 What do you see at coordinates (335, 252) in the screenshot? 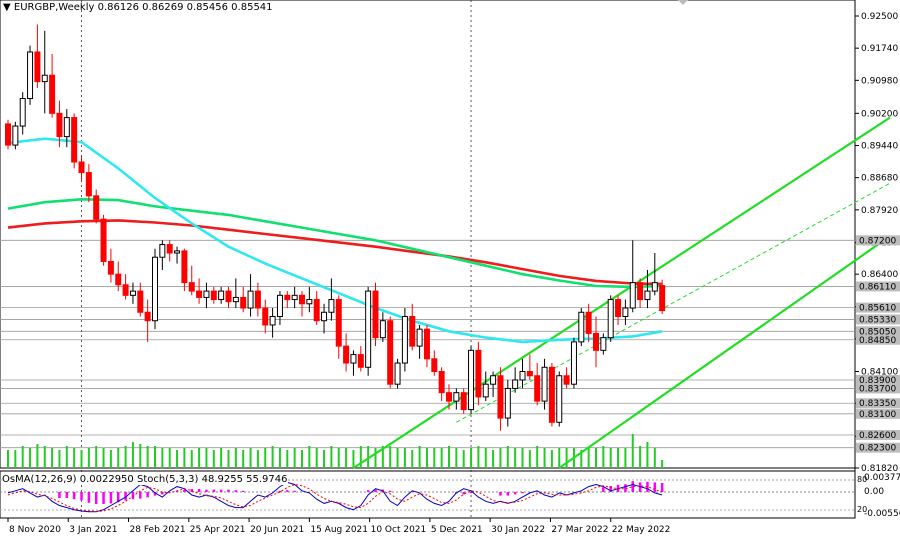
I see `ema-slow-line` at bounding box center [335, 252].